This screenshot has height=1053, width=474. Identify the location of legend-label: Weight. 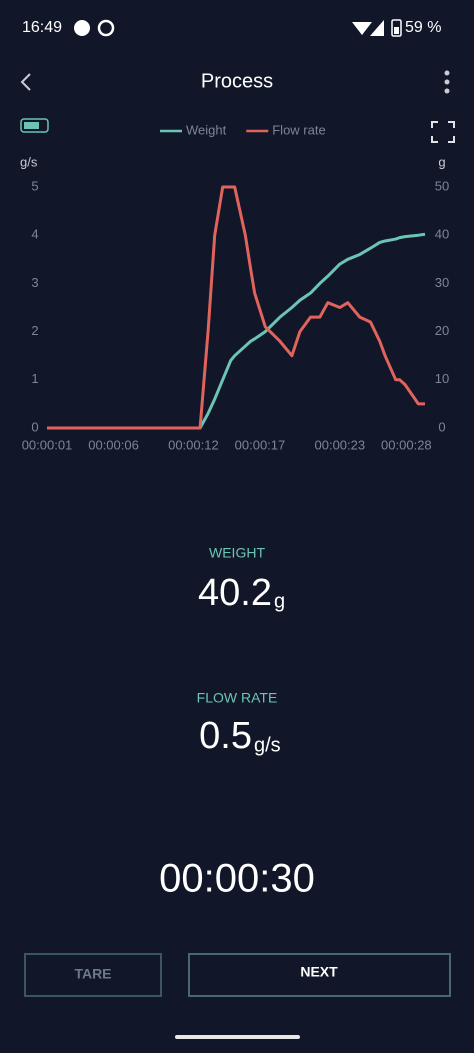
(206, 129).